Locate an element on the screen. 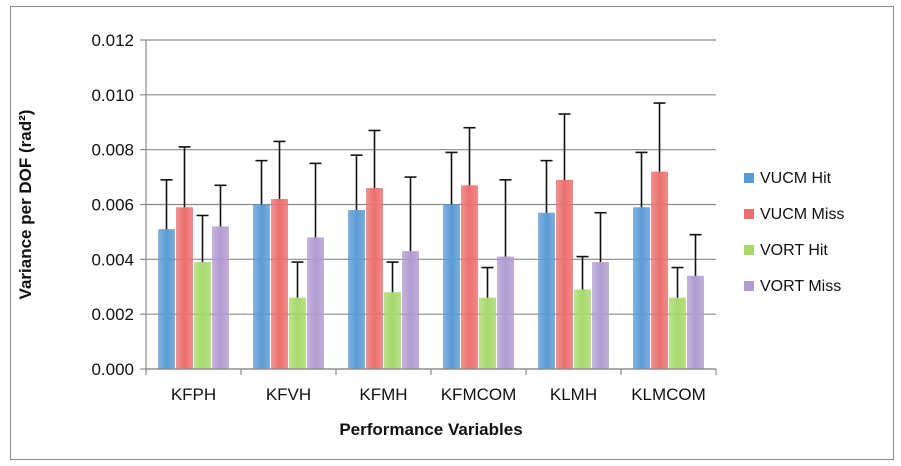 The image size is (901, 466). y-tick-label: 0.006 is located at coordinates (112, 205).